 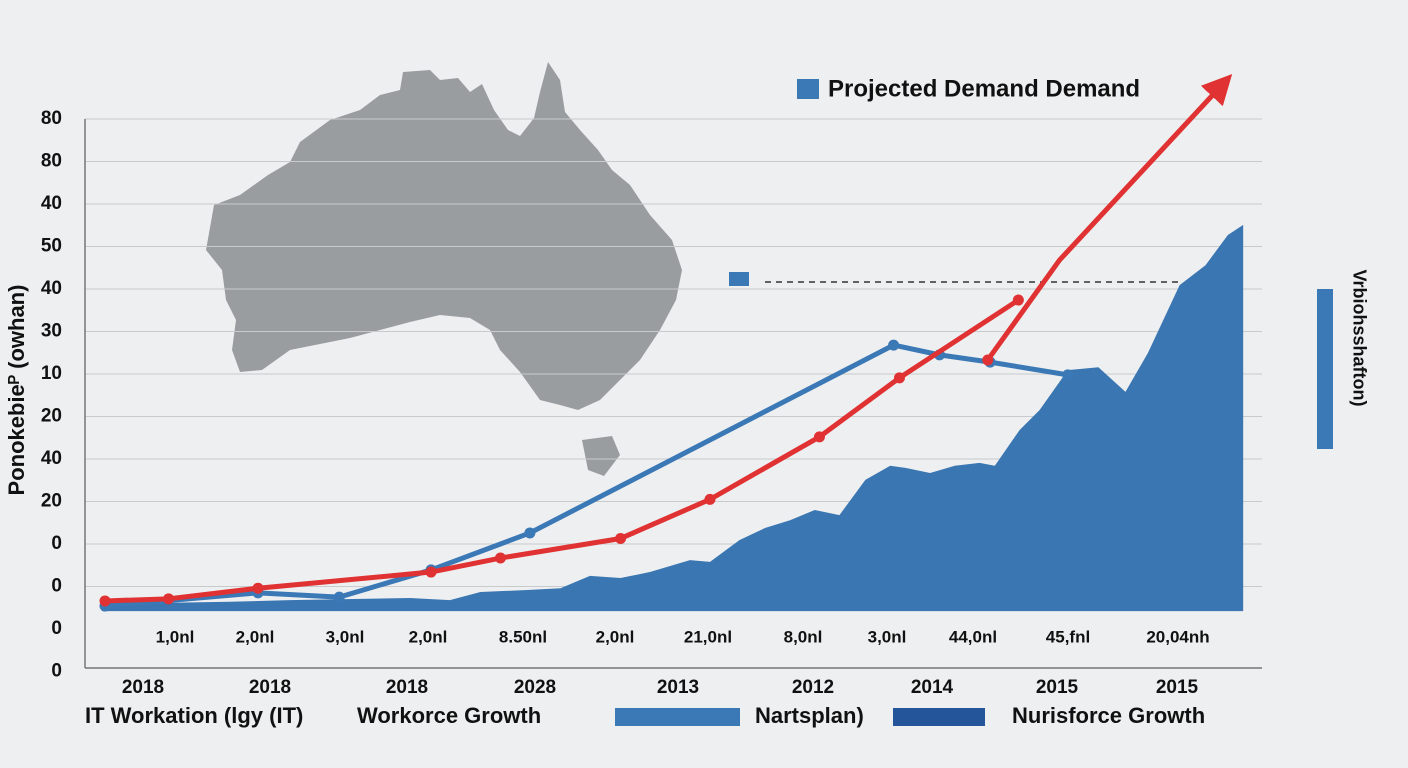 What do you see at coordinates (1068, 636) in the screenshot?
I see `x-annotation: 45,fnl` at bounding box center [1068, 636].